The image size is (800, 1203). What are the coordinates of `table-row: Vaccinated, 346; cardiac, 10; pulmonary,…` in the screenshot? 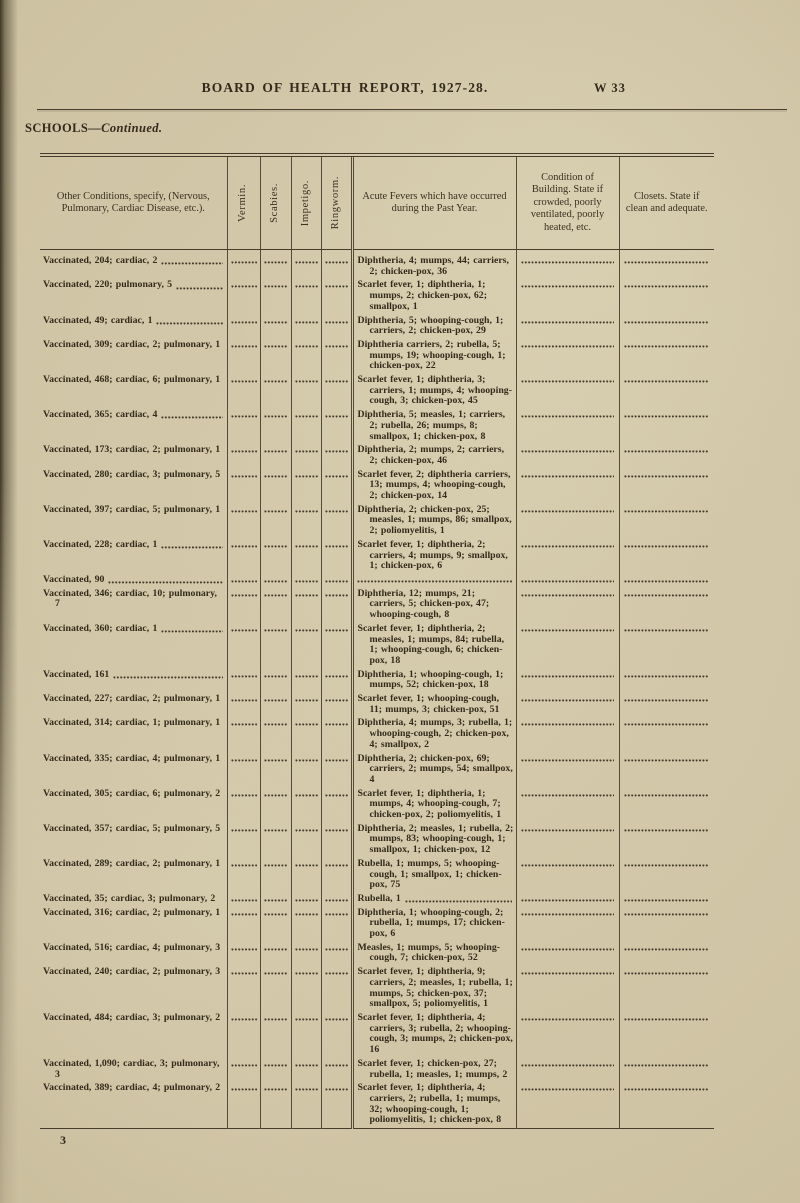 It's located at (377, 605).